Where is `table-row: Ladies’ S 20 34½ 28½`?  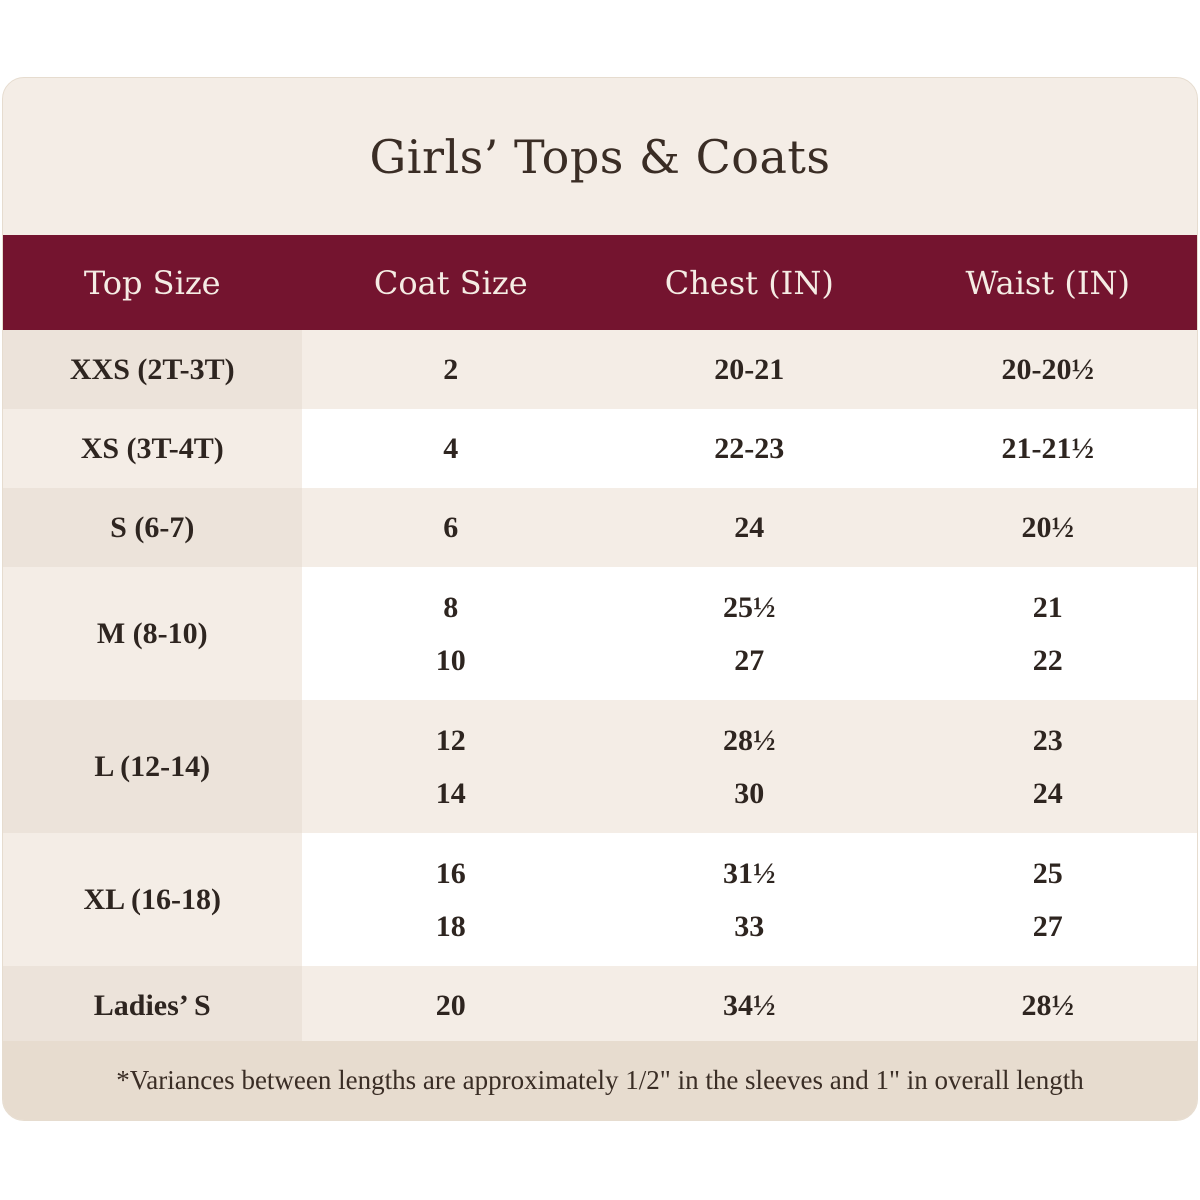 table-row: Ladies’ S 20 34½ 28½ is located at coordinates (600, 1005).